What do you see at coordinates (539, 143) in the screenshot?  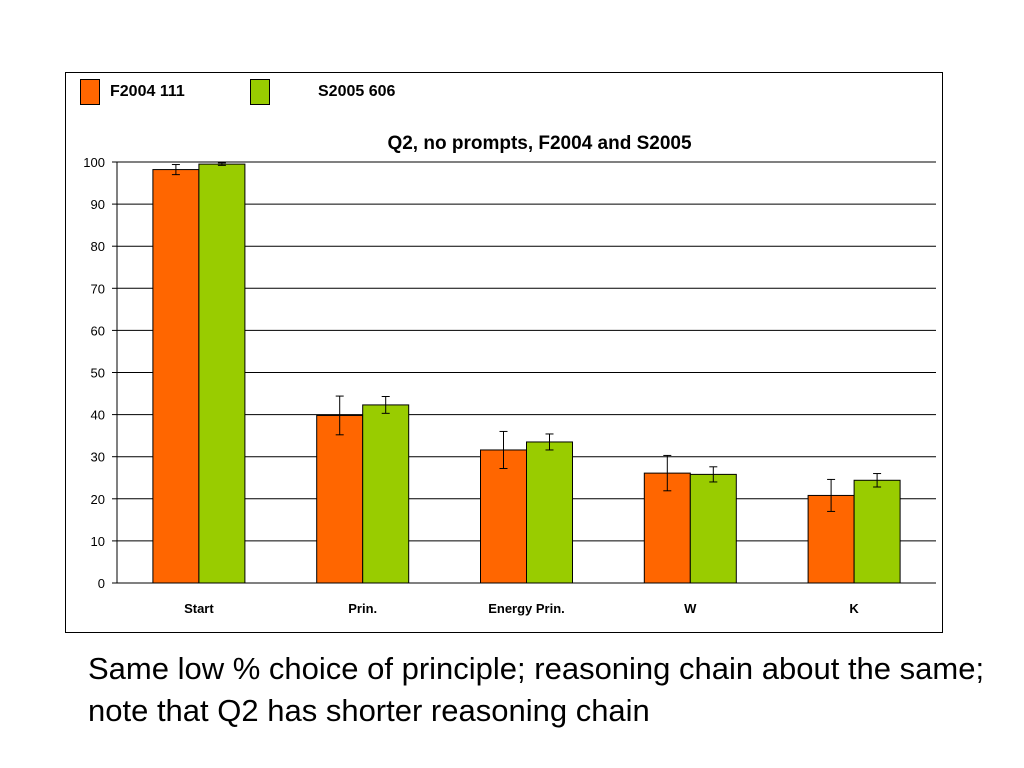 I see `chart-title: Q2, no prompts, F2004 and S2005` at bounding box center [539, 143].